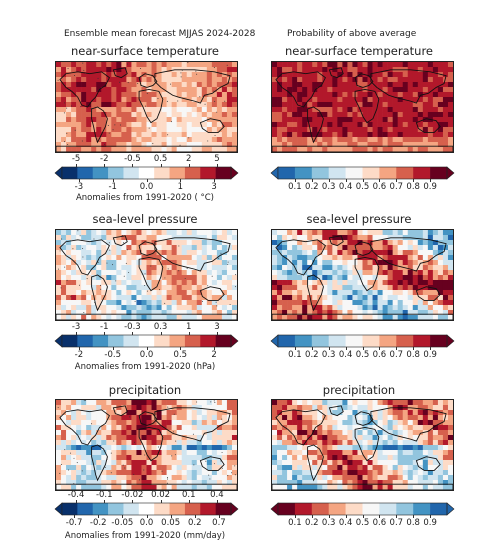 The width and height of the screenshot is (494, 550). I want to click on coastline, so click(315, 463).